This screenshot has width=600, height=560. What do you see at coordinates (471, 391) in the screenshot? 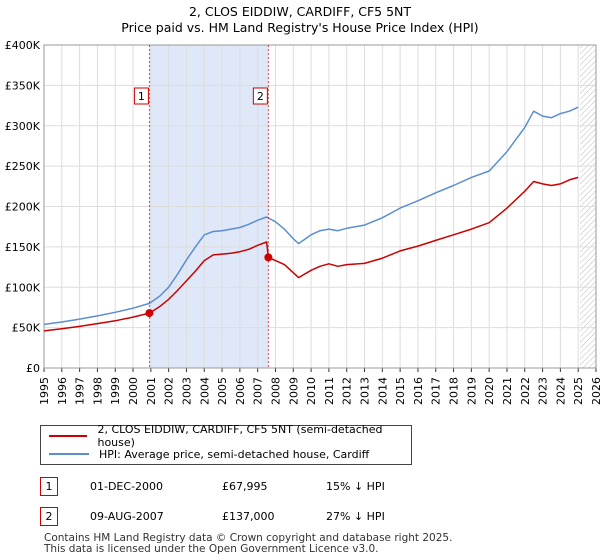
I see `x-tick-label: 2019` at bounding box center [471, 391].